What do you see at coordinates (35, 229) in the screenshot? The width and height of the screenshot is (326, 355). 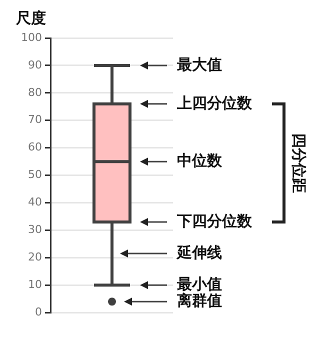 I see `y-tick-label: 30` at bounding box center [35, 229].